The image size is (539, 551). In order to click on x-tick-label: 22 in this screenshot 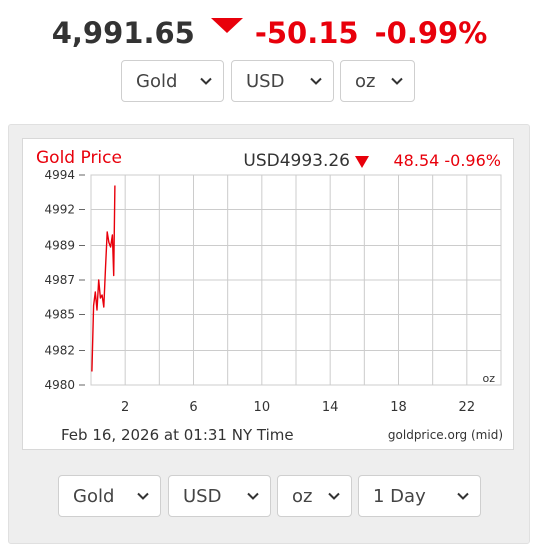, I will do `click(467, 407)`.